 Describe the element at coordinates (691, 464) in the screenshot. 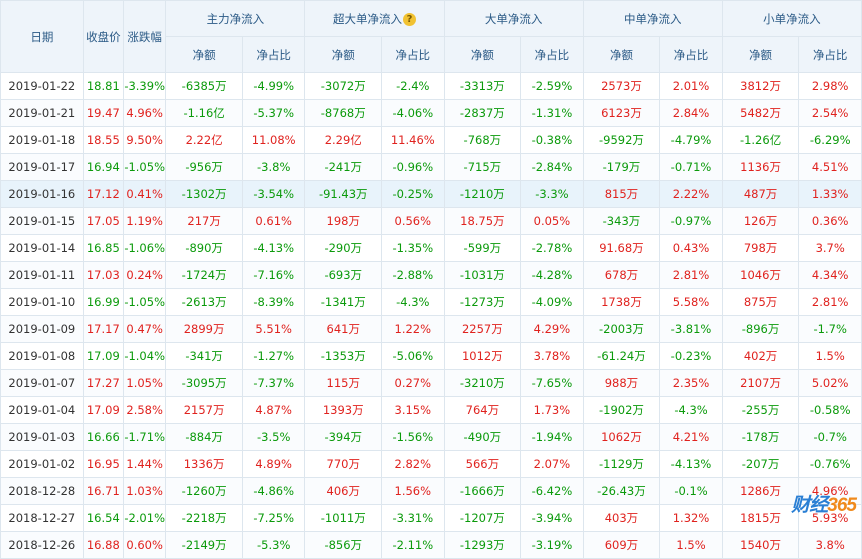

I see `value-cell: -4.13%` at that location.